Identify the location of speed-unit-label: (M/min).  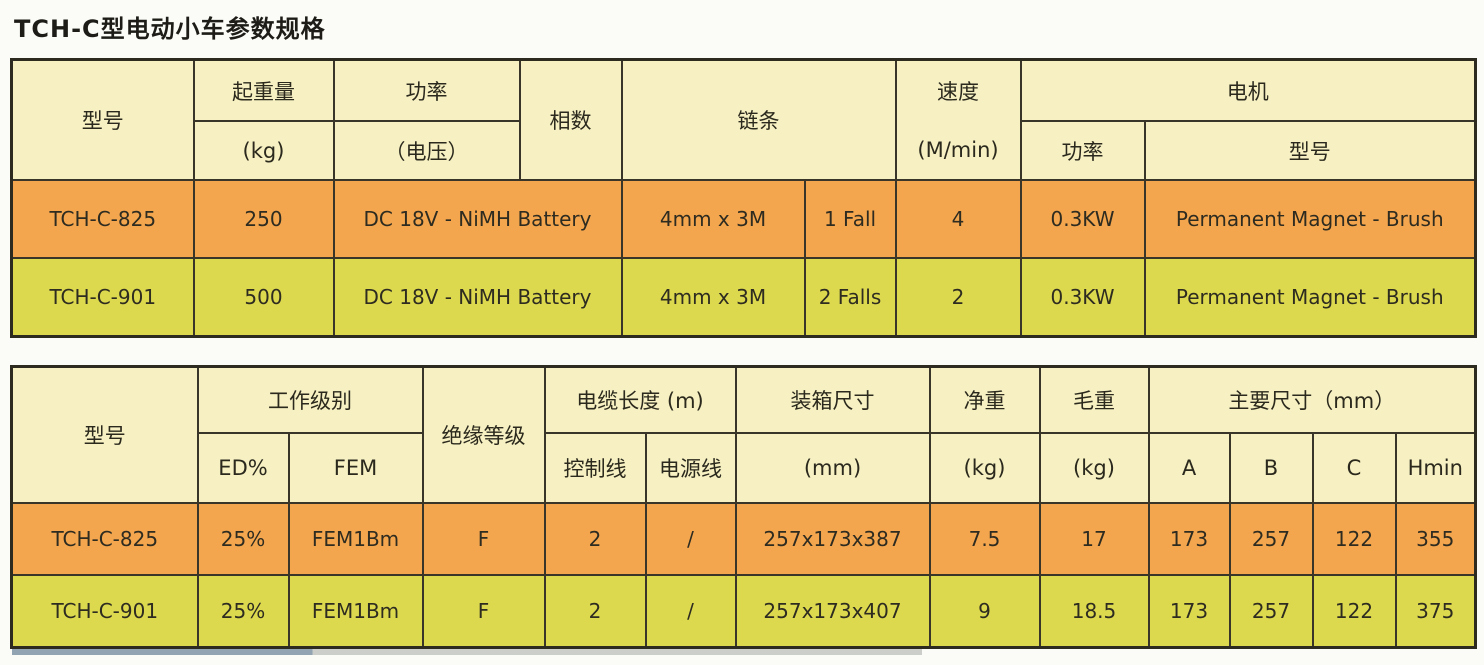
(958, 149).